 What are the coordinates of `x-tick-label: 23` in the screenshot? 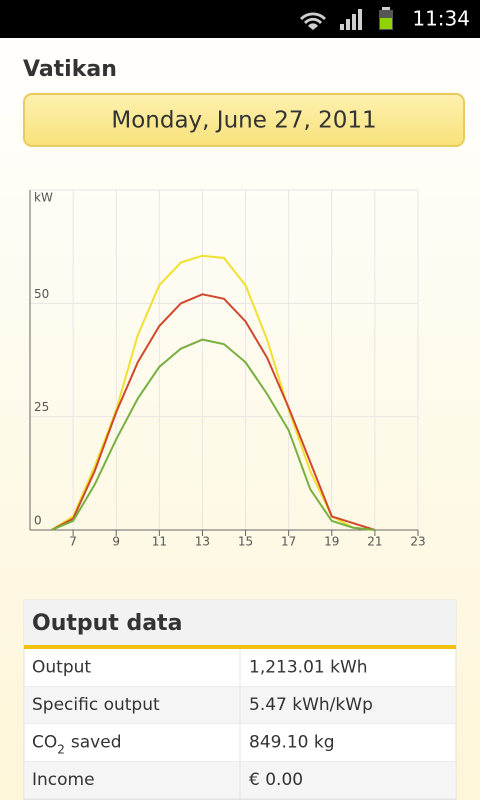 It's located at (417, 542).